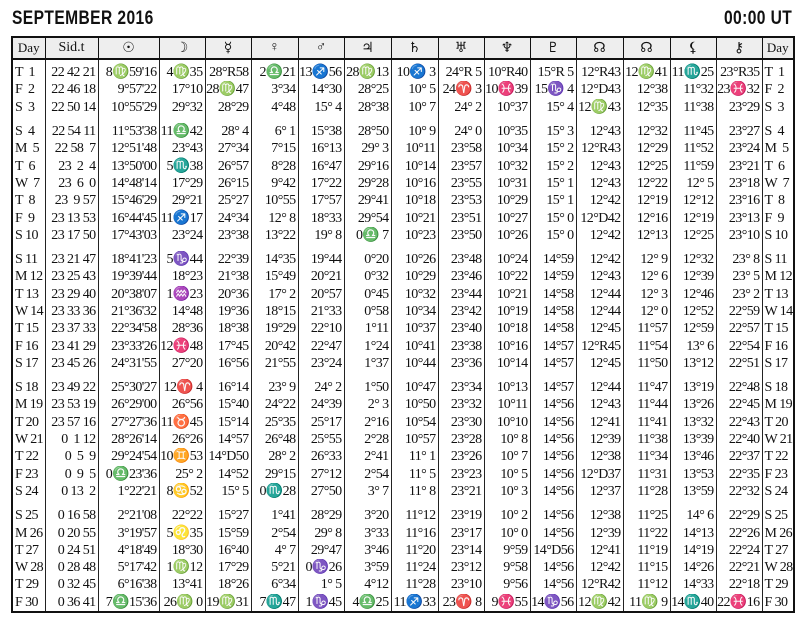 The height and width of the screenshot is (621, 800). Describe the element at coordinates (461, 550) in the screenshot. I see `uranus-cell: 23°14` at that location.